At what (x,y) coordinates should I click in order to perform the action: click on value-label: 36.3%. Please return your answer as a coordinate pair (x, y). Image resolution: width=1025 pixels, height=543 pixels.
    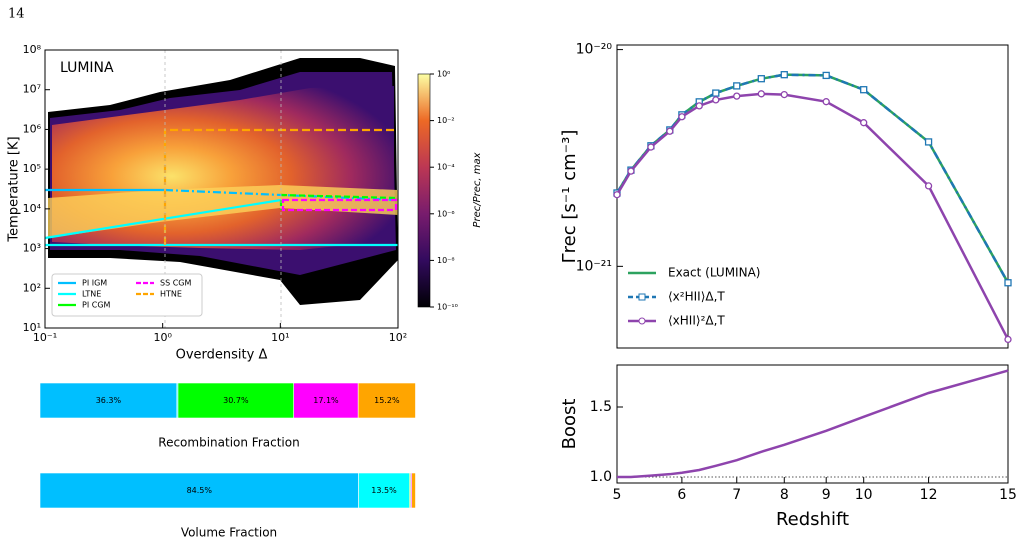
    Looking at the image, I should click on (109, 400).